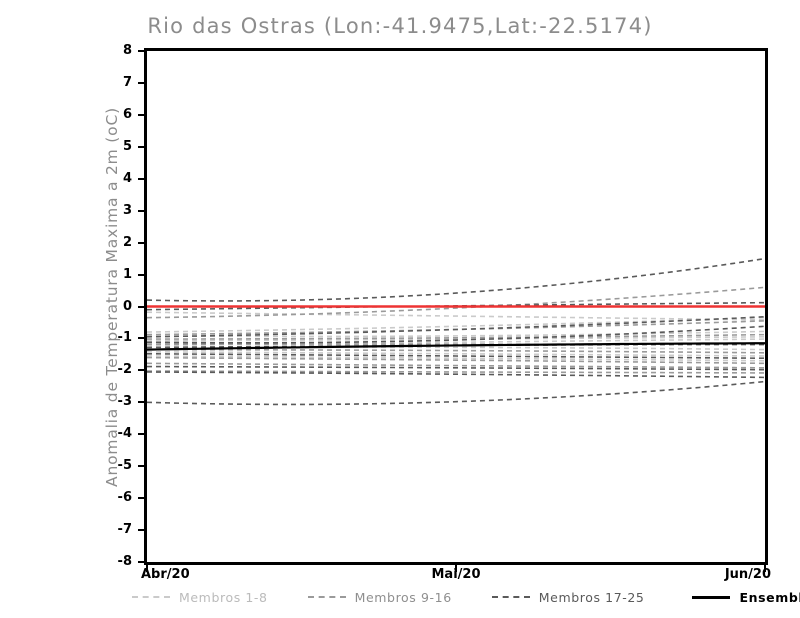 The image size is (800, 618). Describe the element at coordinates (124, 498) in the screenshot. I see `y-tick-label: -6` at that location.